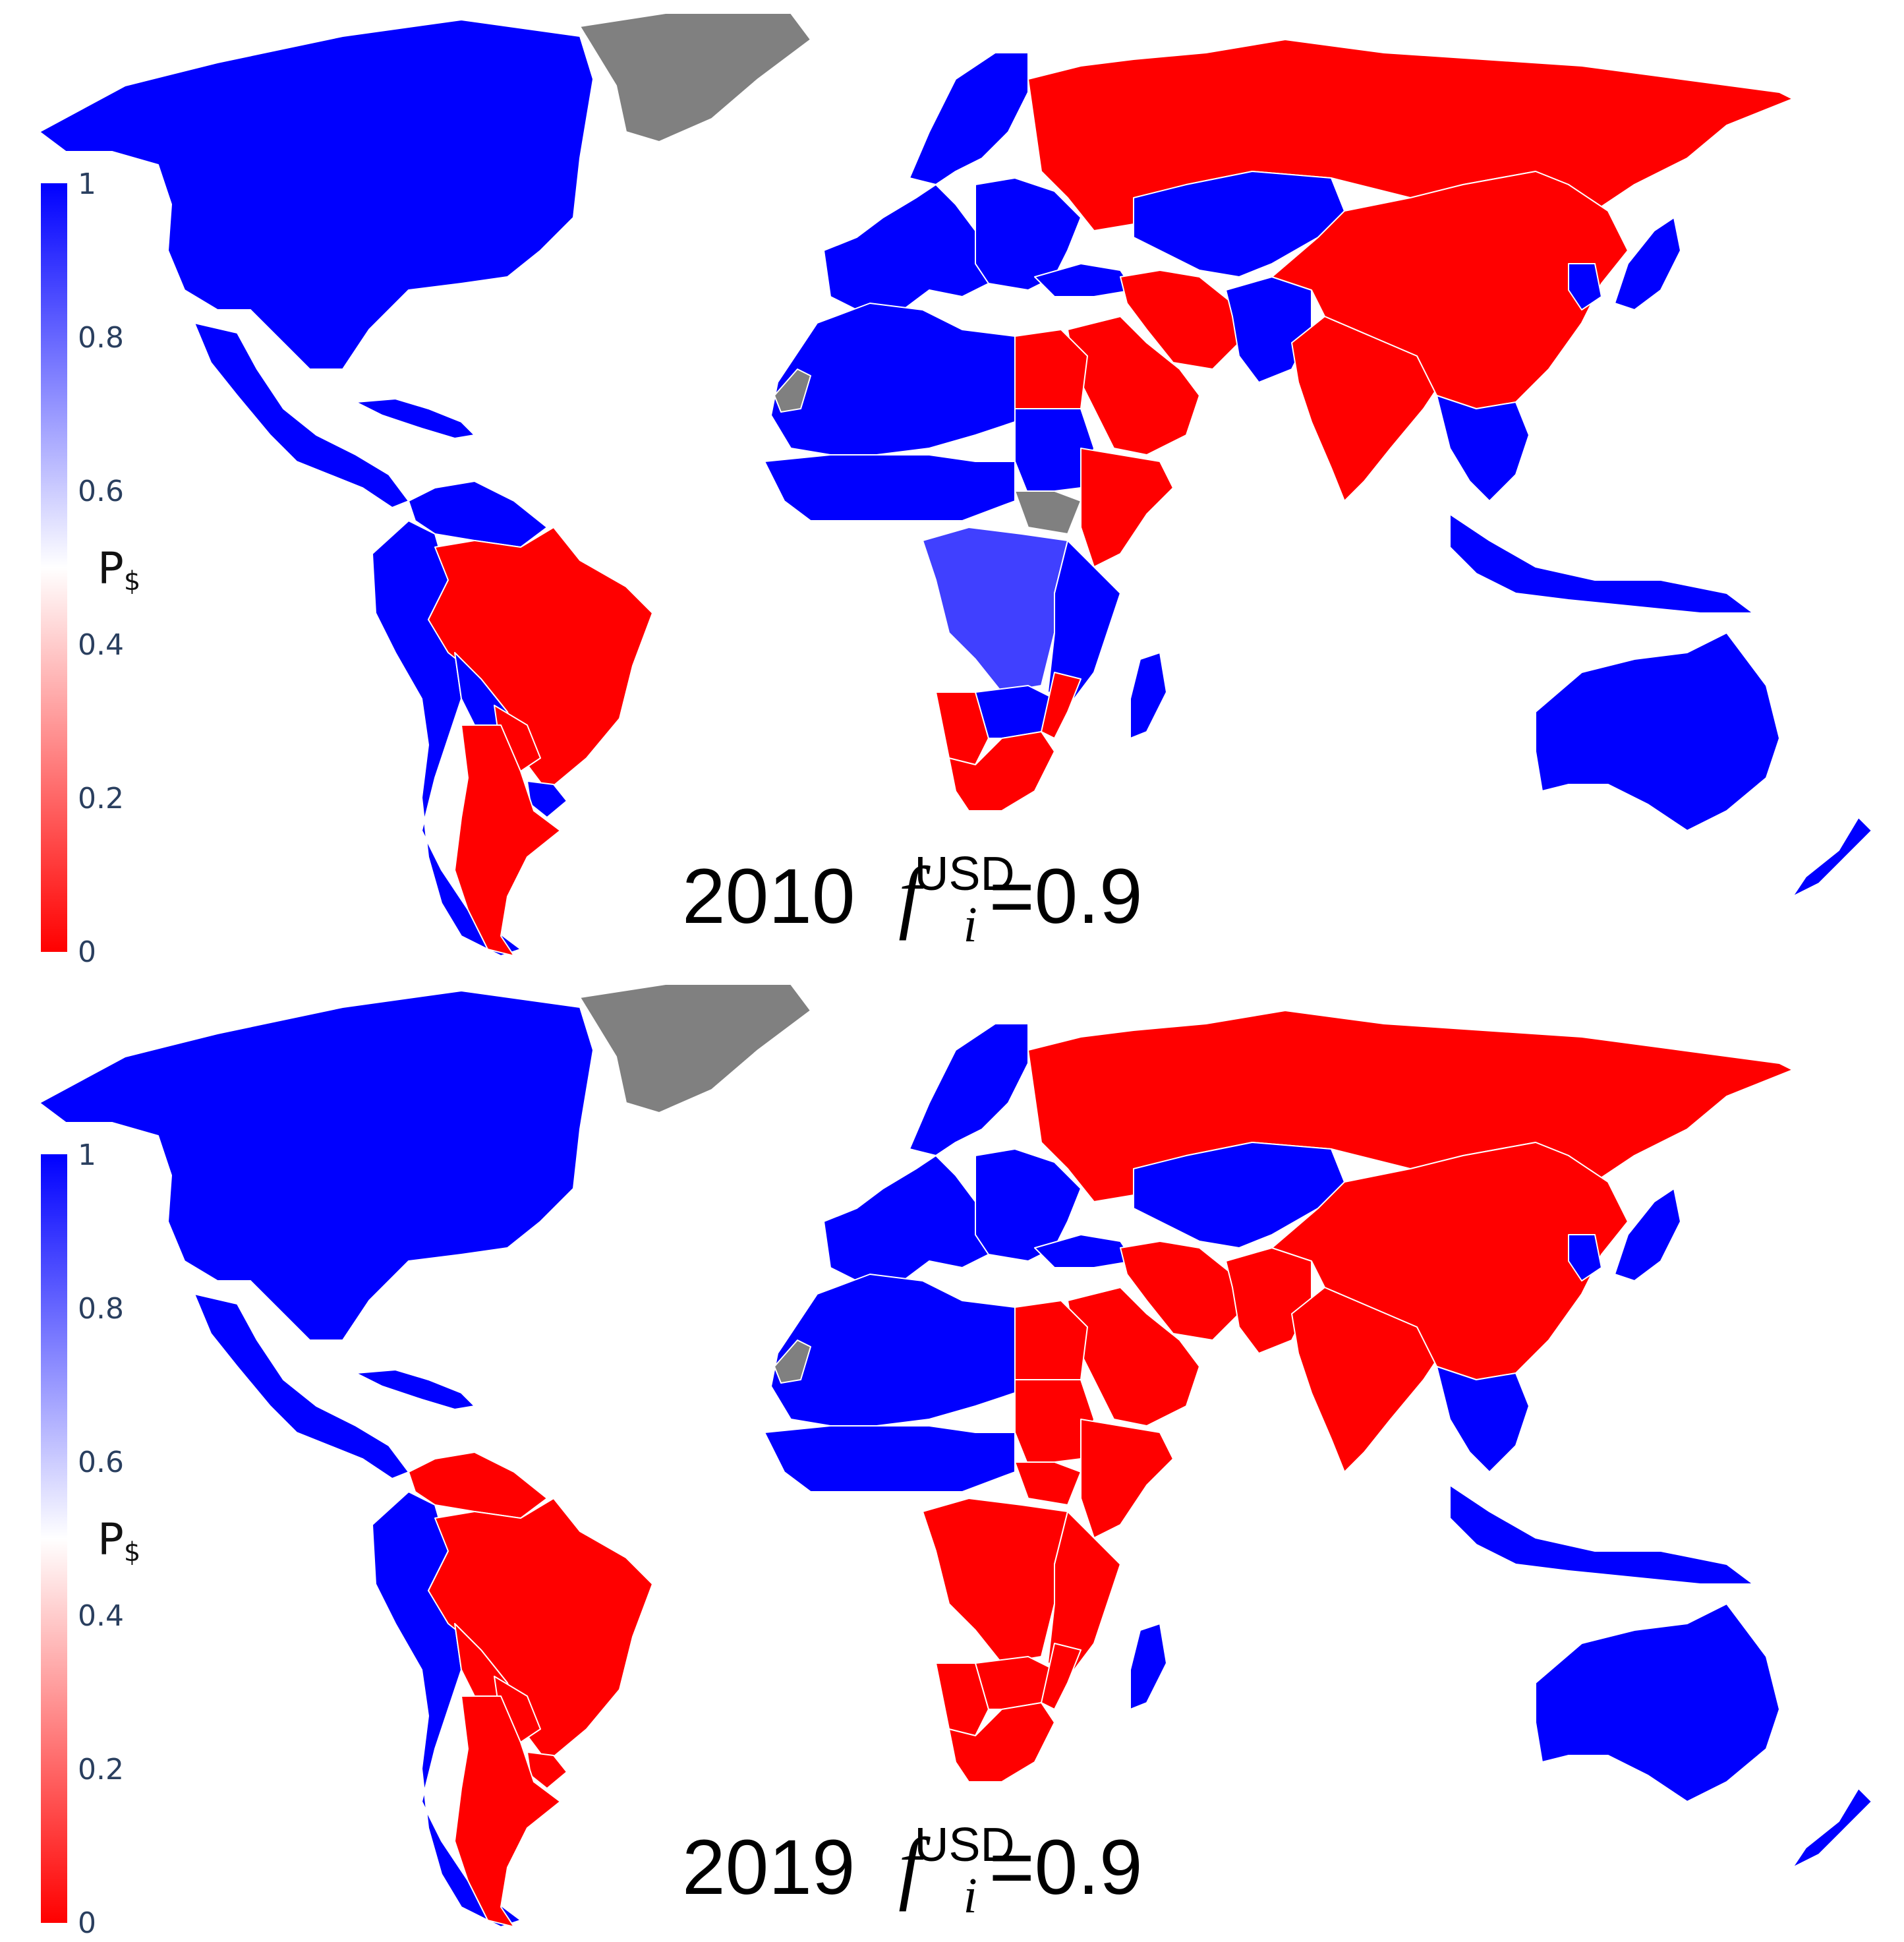 The width and height of the screenshot is (1904, 1942). I want to click on panel-caption: 2010 fUSDi =0.9, so click(912, 900).